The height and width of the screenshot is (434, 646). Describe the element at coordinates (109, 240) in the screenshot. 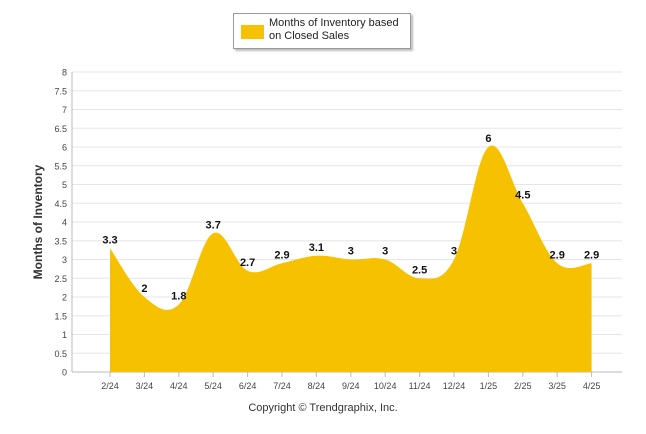

I see `data-label: 3.3` at that location.